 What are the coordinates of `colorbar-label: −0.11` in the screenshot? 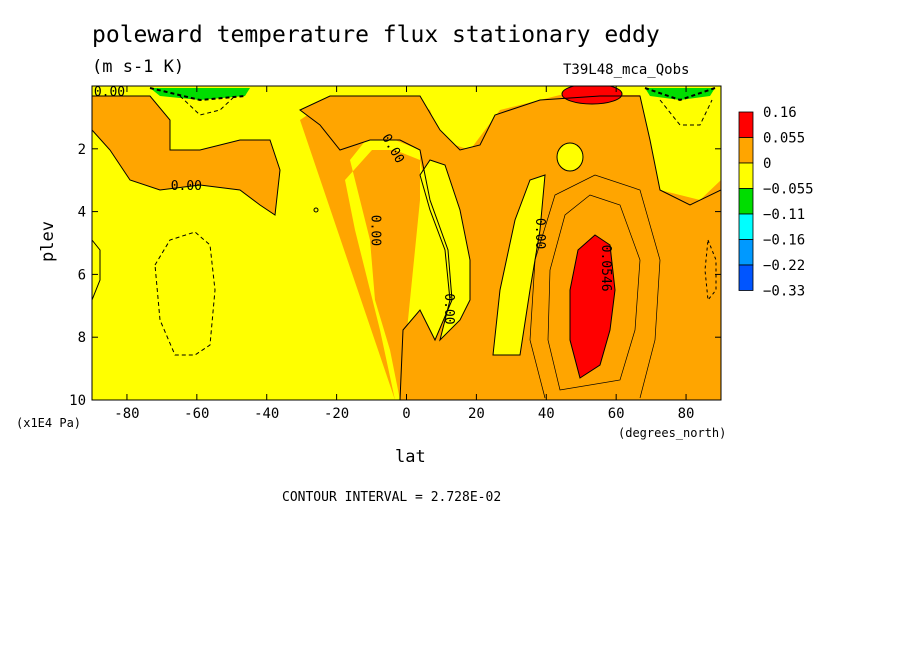 It's located at (784, 215).